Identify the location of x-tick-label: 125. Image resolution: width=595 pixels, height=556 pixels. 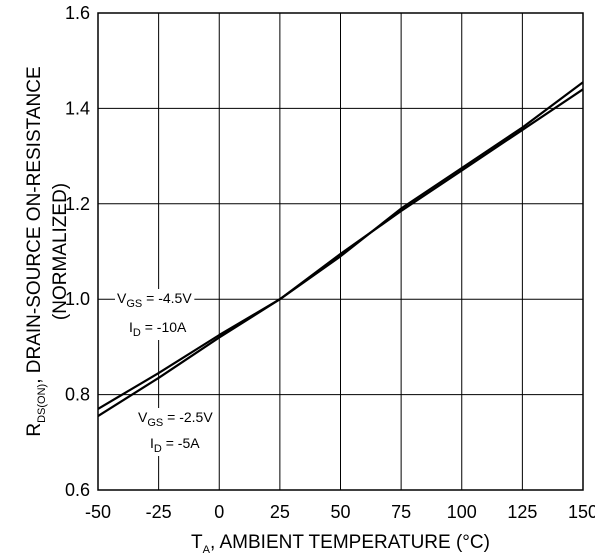
(522, 512).